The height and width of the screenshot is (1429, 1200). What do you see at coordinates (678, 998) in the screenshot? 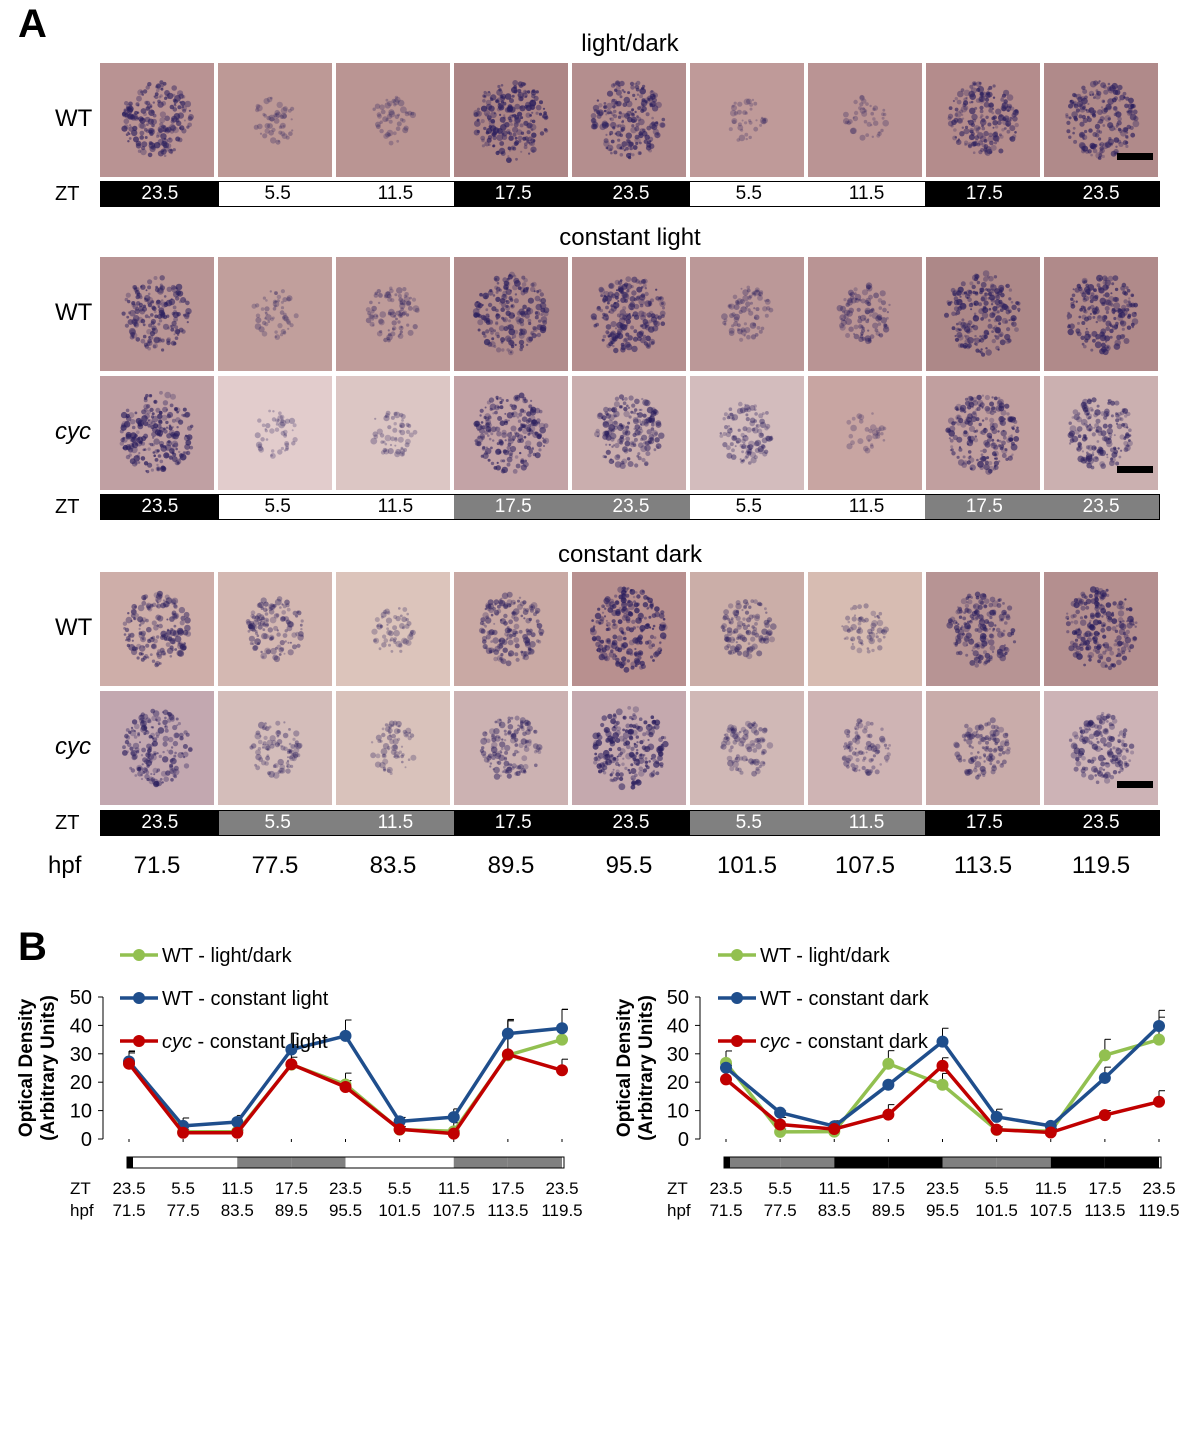
I see `y-tick-label: 50` at bounding box center [678, 998].